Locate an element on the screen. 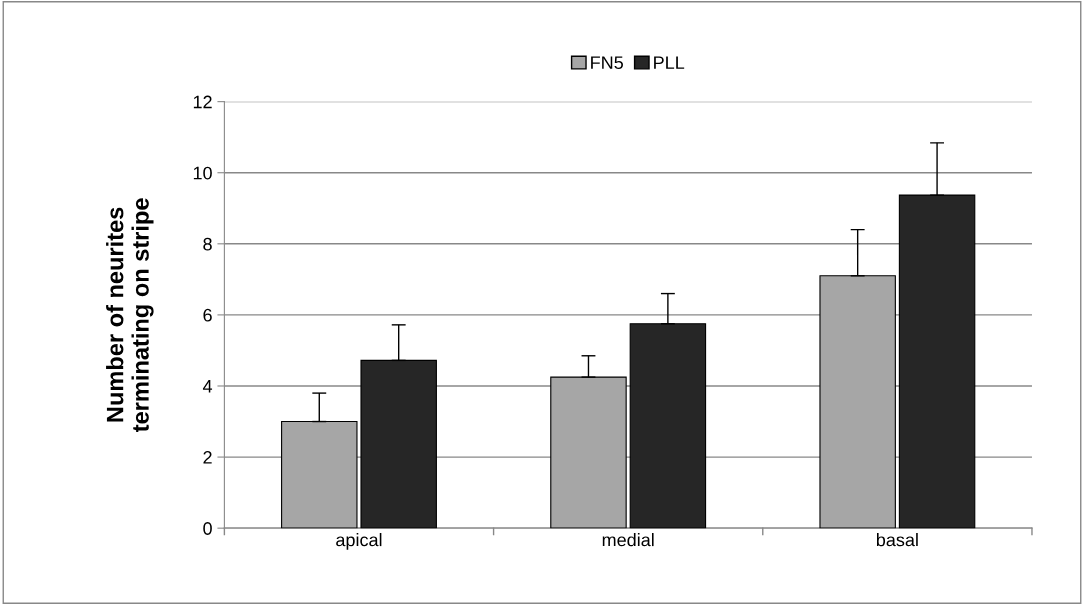 The width and height of the screenshot is (1084, 605). legend-label: FN5 is located at coordinates (607, 63).